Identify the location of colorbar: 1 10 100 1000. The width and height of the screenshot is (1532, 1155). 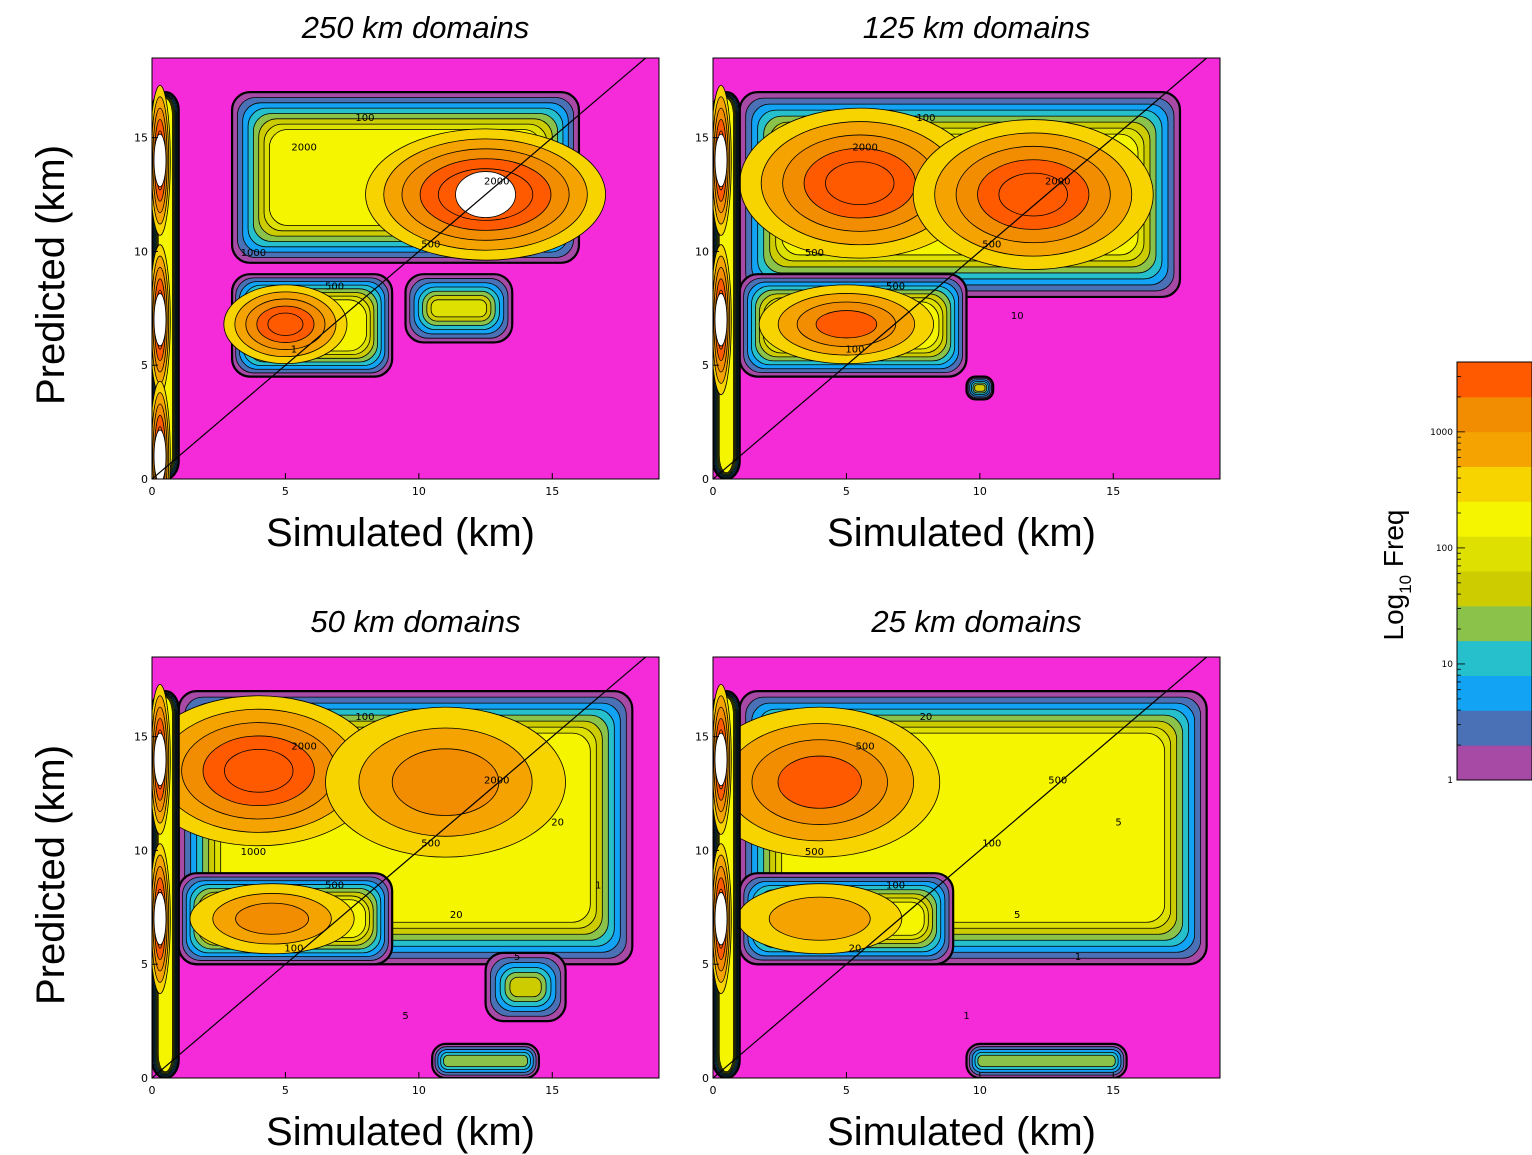
(1481, 573).